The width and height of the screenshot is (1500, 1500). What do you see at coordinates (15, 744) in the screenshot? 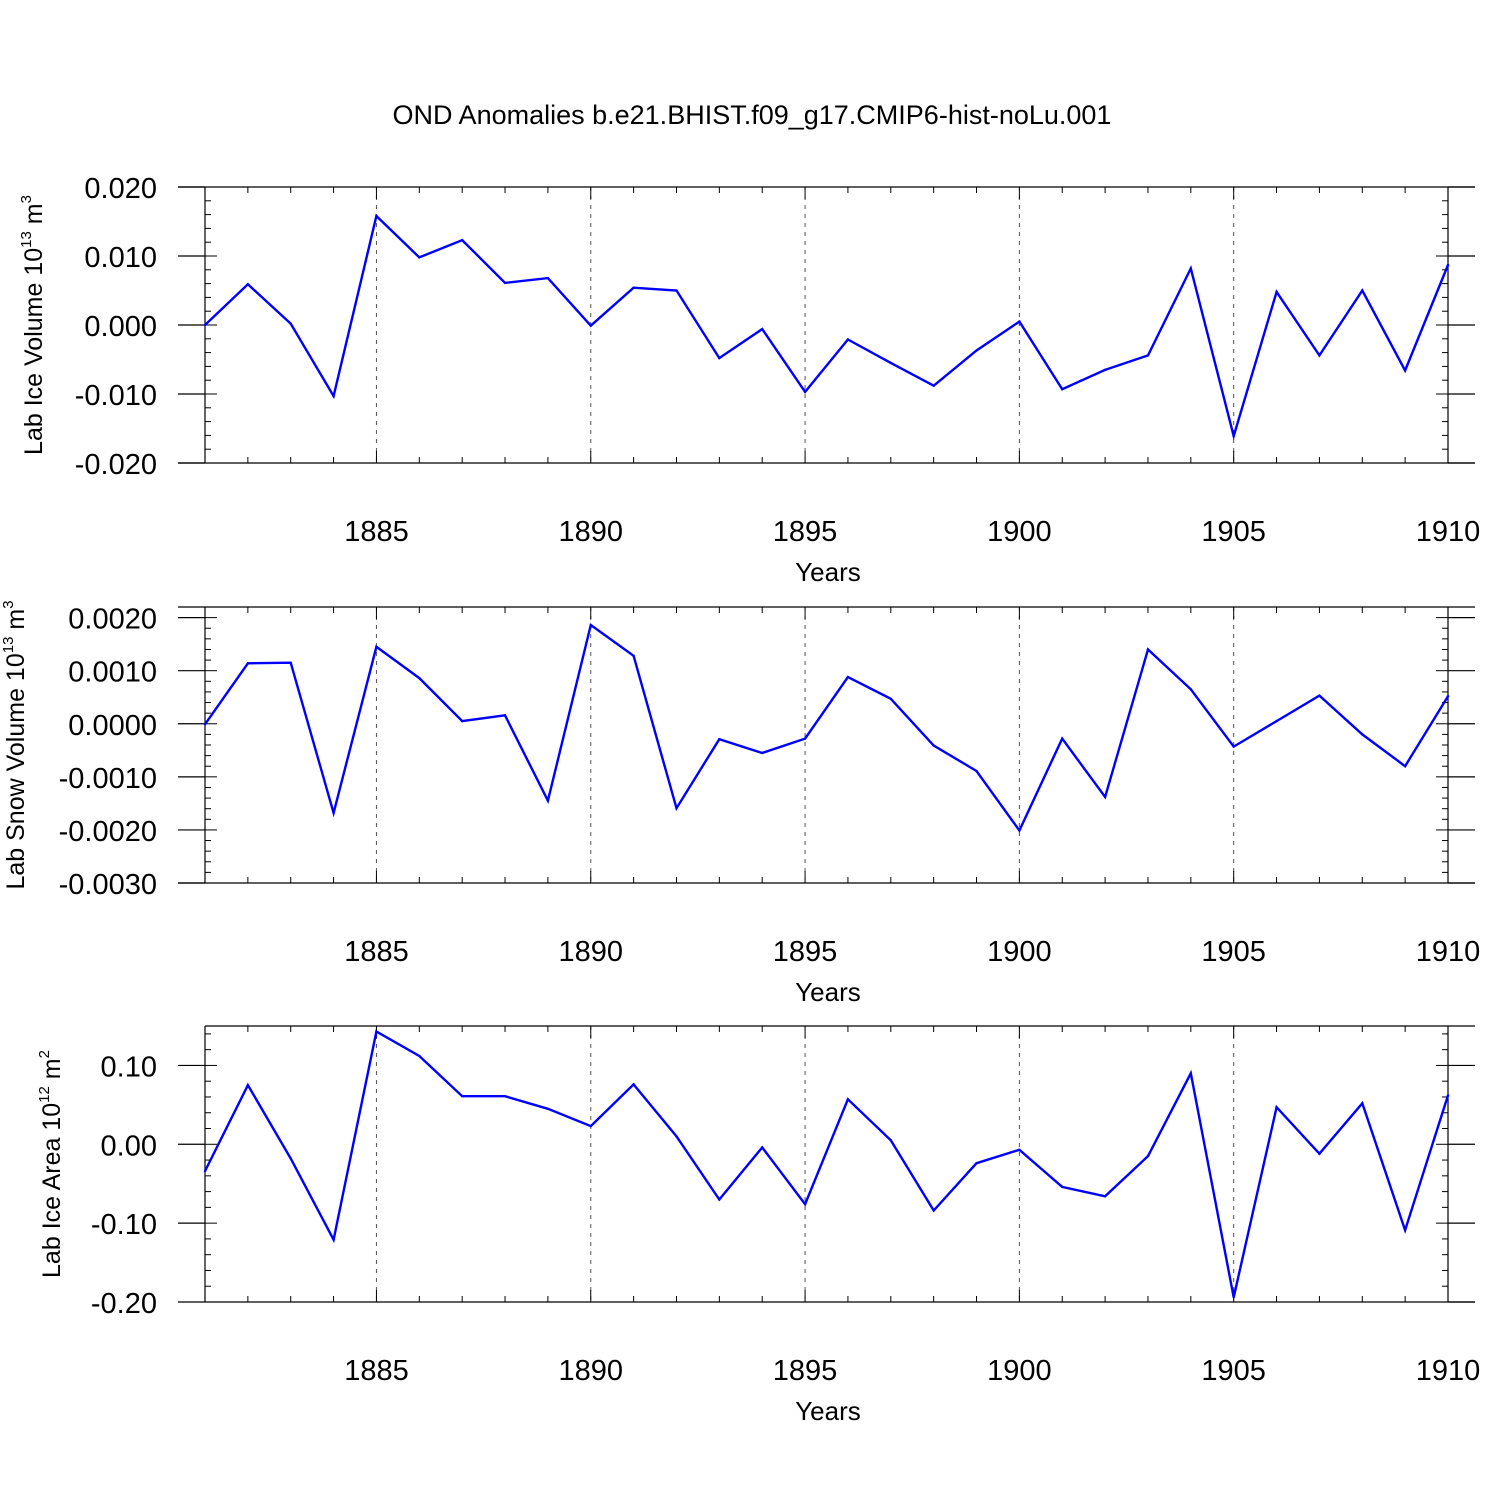
I see `y-axis-label: Lab Snow Volume 1013 m3` at bounding box center [15, 744].